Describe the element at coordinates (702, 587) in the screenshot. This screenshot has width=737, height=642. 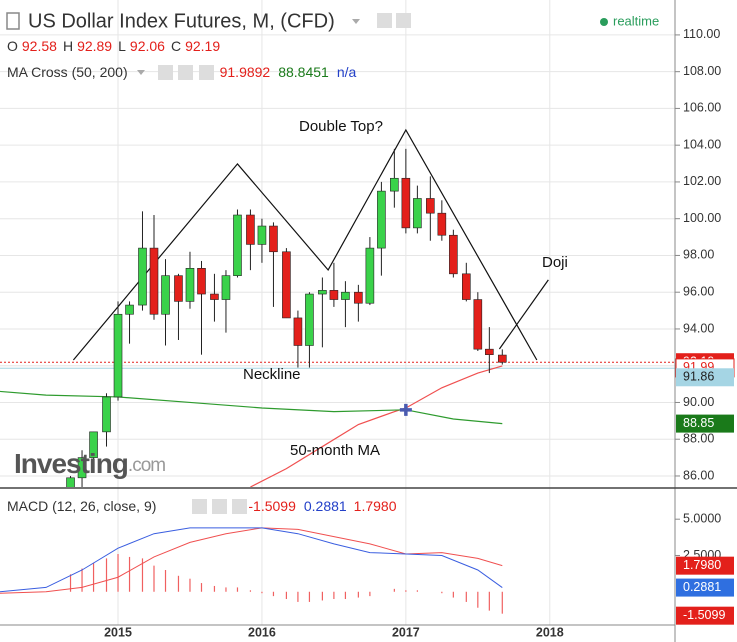
I see `macd-axis-label-text: 0.2881` at that location.